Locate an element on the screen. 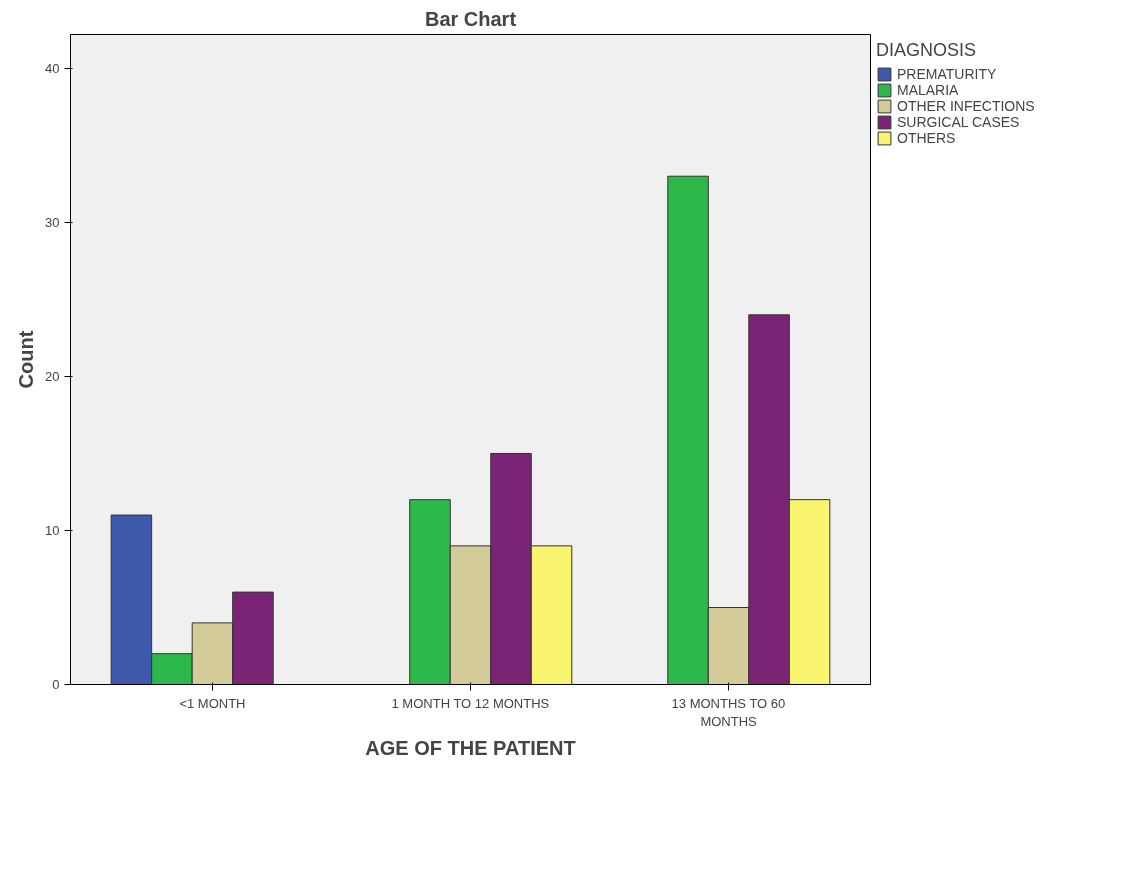 The image size is (1143, 895). legend-label: MALARIA is located at coordinates (928, 90).